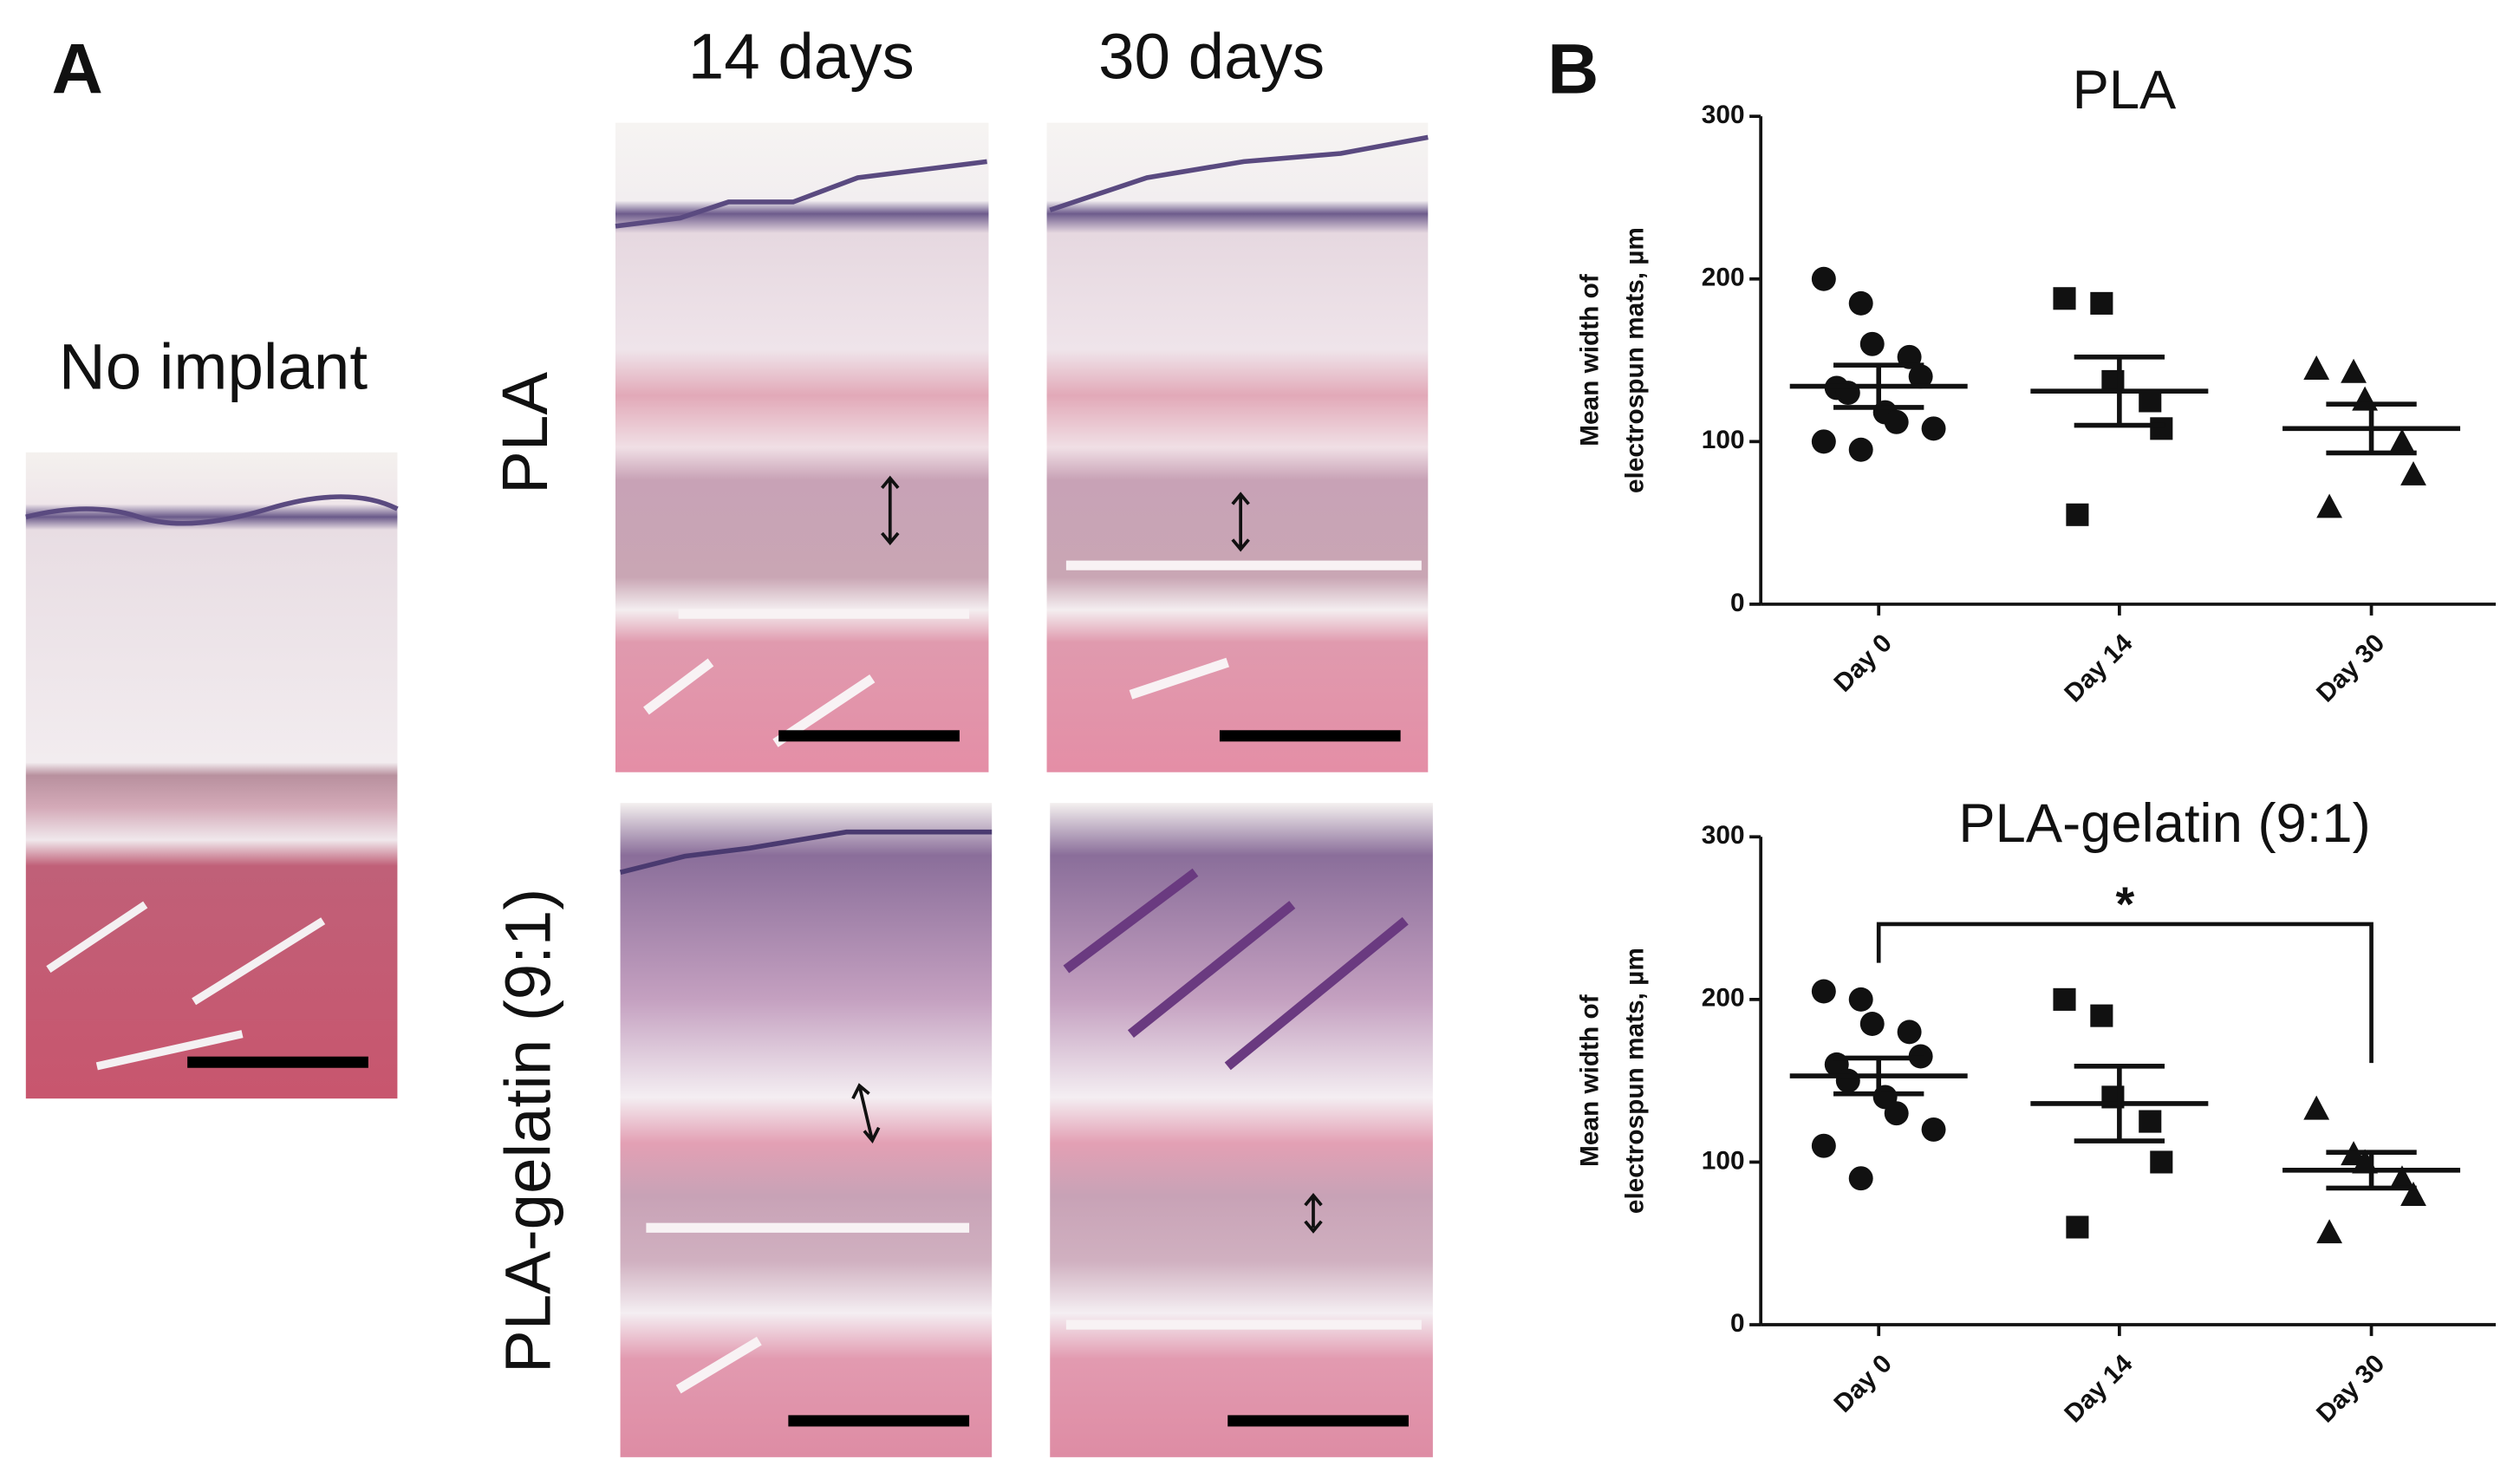 This screenshot has width=2520, height=1479. What do you see at coordinates (2125, 903) in the screenshot?
I see `annotation: *` at bounding box center [2125, 903].